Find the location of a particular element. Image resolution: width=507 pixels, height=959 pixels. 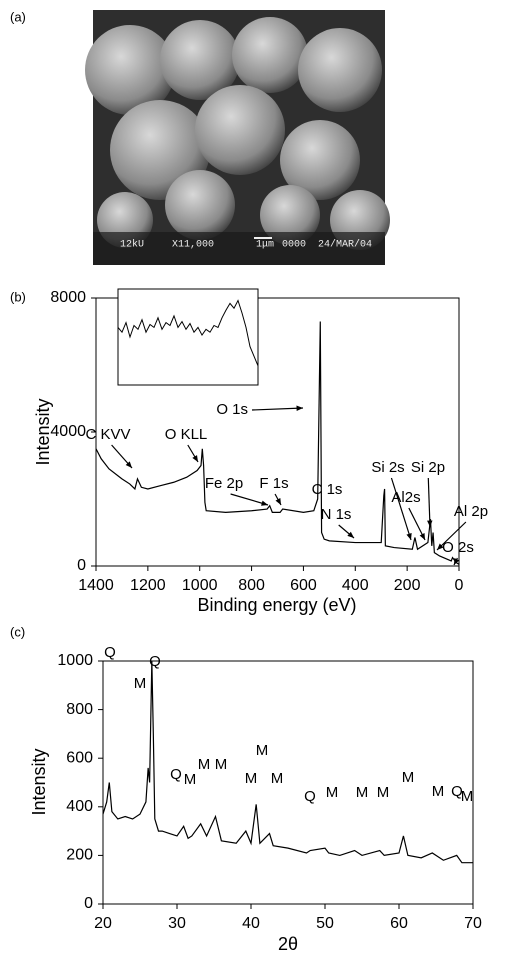

y-tick-label: 8000 is located at coordinates (68, 297).